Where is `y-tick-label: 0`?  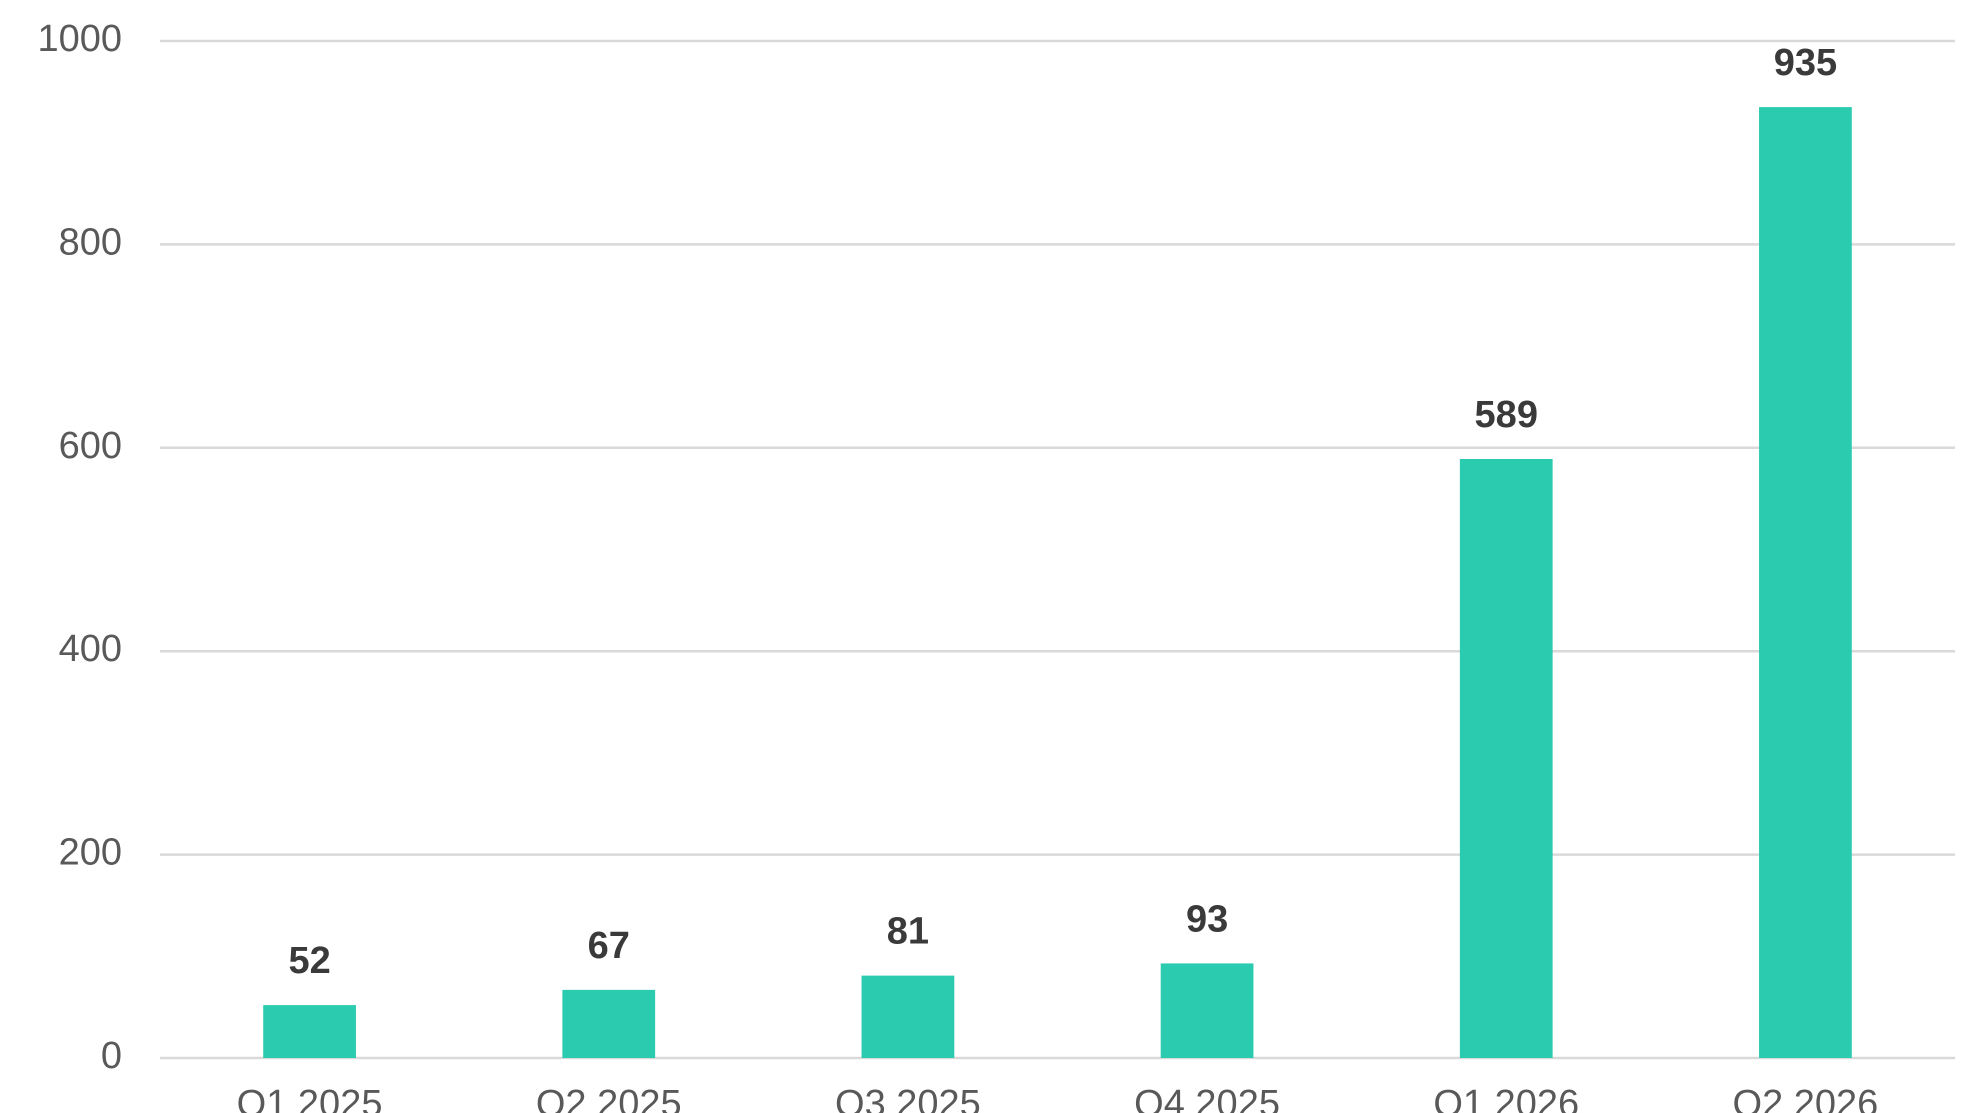 y-tick-label: 0 is located at coordinates (111, 1056).